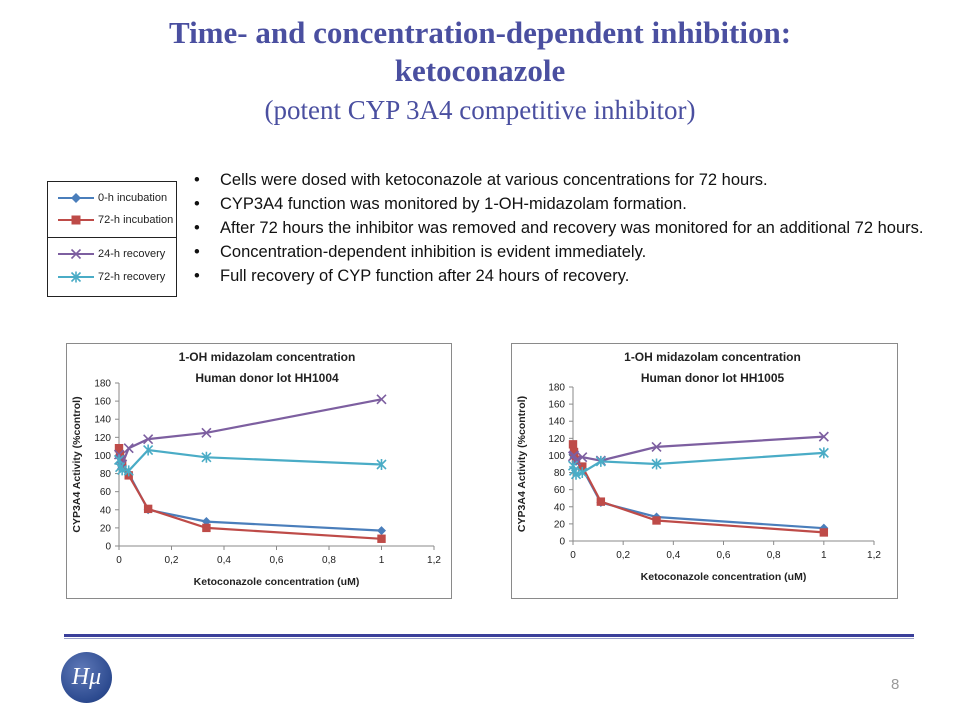  I want to click on series-line-0-h-incubation, so click(697, 492).